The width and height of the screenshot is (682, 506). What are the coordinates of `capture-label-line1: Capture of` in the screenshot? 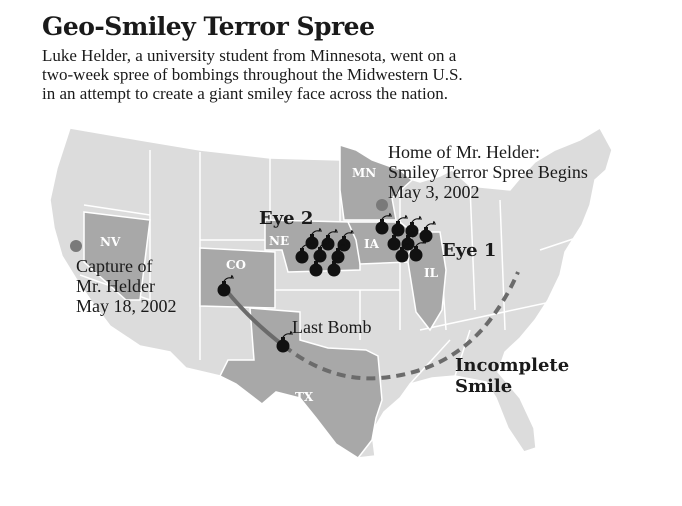 It's located at (114, 266).